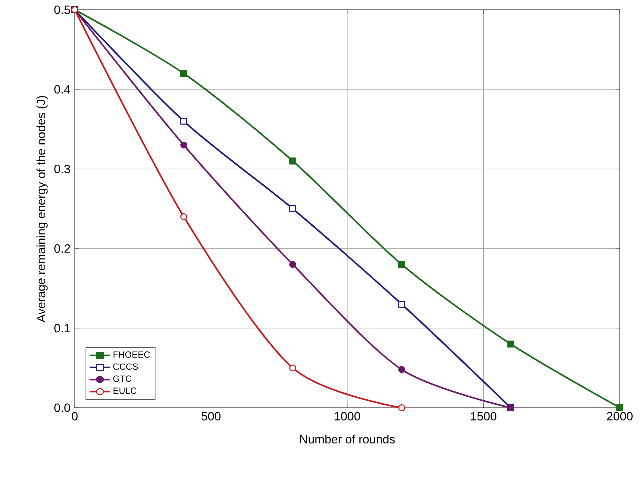 Image resolution: width=641 pixels, height=477 pixels. I want to click on legend-label: GTC, so click(123, 379).